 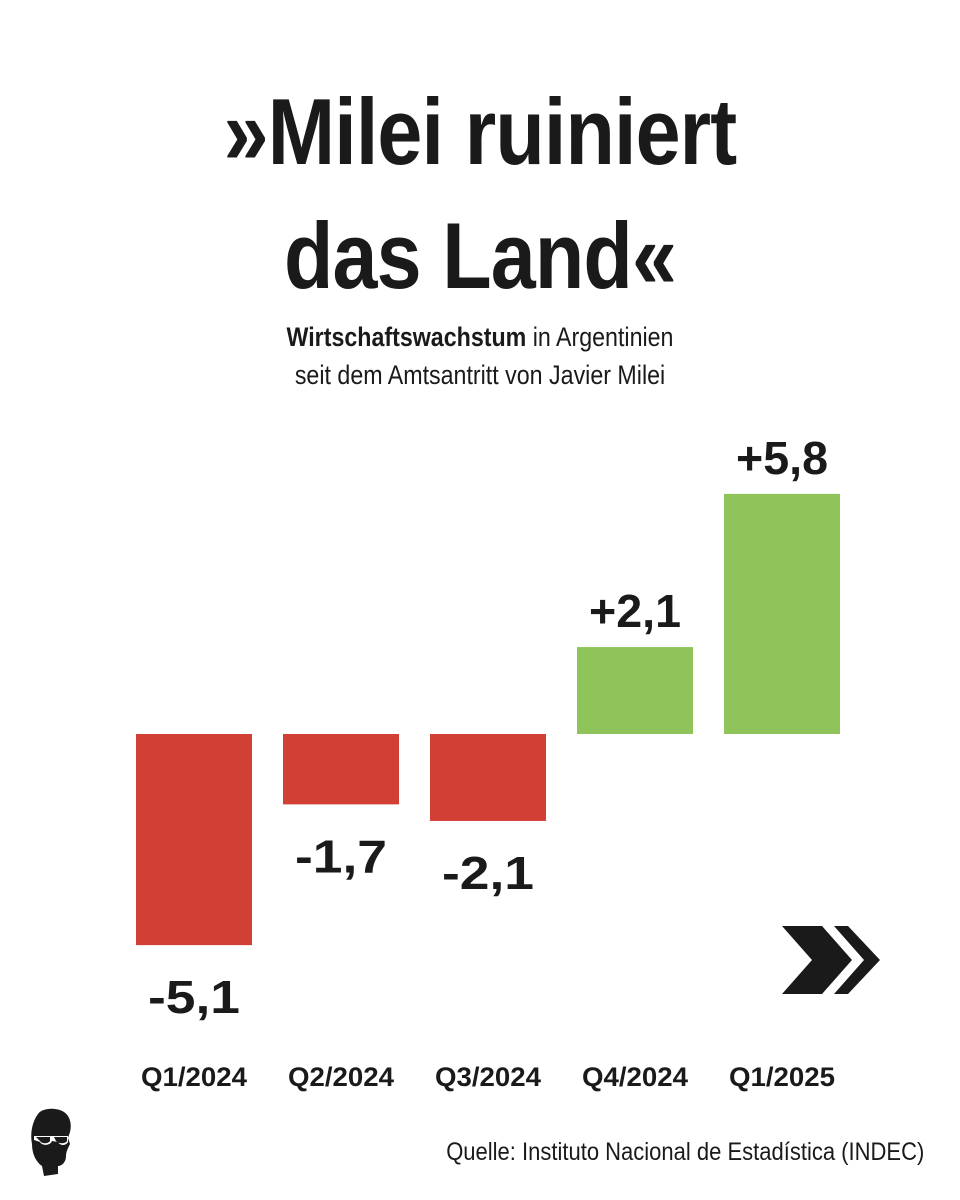 What do you see at coordinates (635, 690) in the screenshot?
I see `bar-q4-2024` at bounding box center [635, 690].